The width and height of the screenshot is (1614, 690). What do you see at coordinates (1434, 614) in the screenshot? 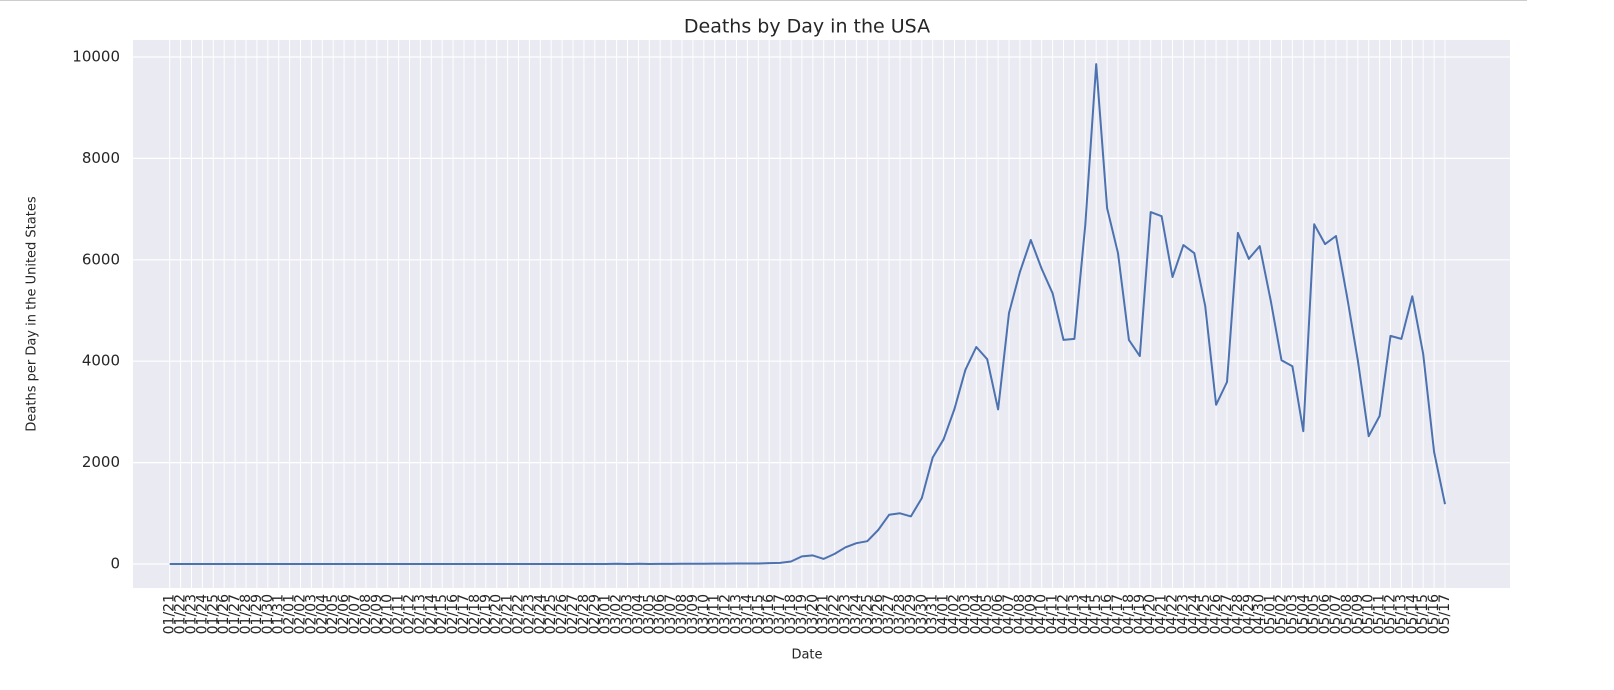
I see `x-tick-label: 05/16` at bounding box center [1434, 614].